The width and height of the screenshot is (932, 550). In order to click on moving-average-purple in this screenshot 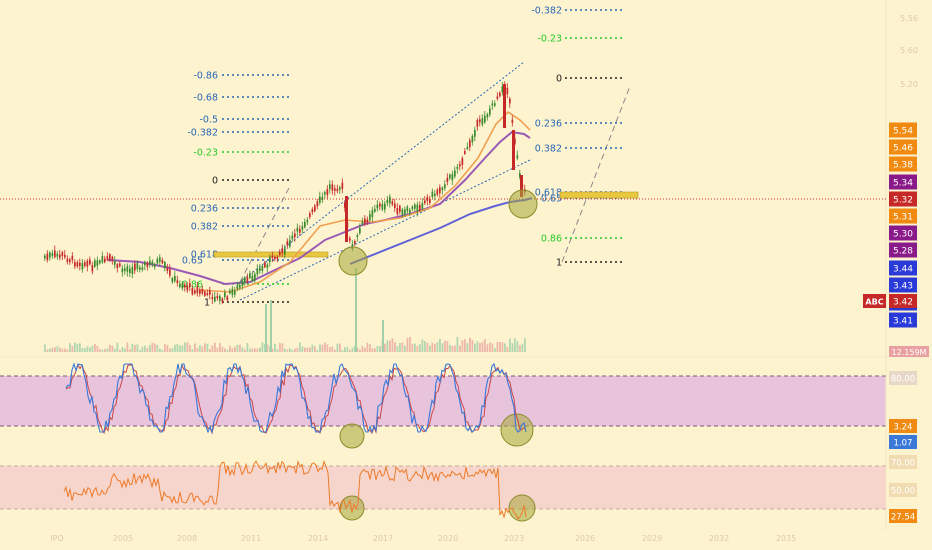, I will do `click(319, 208)`.